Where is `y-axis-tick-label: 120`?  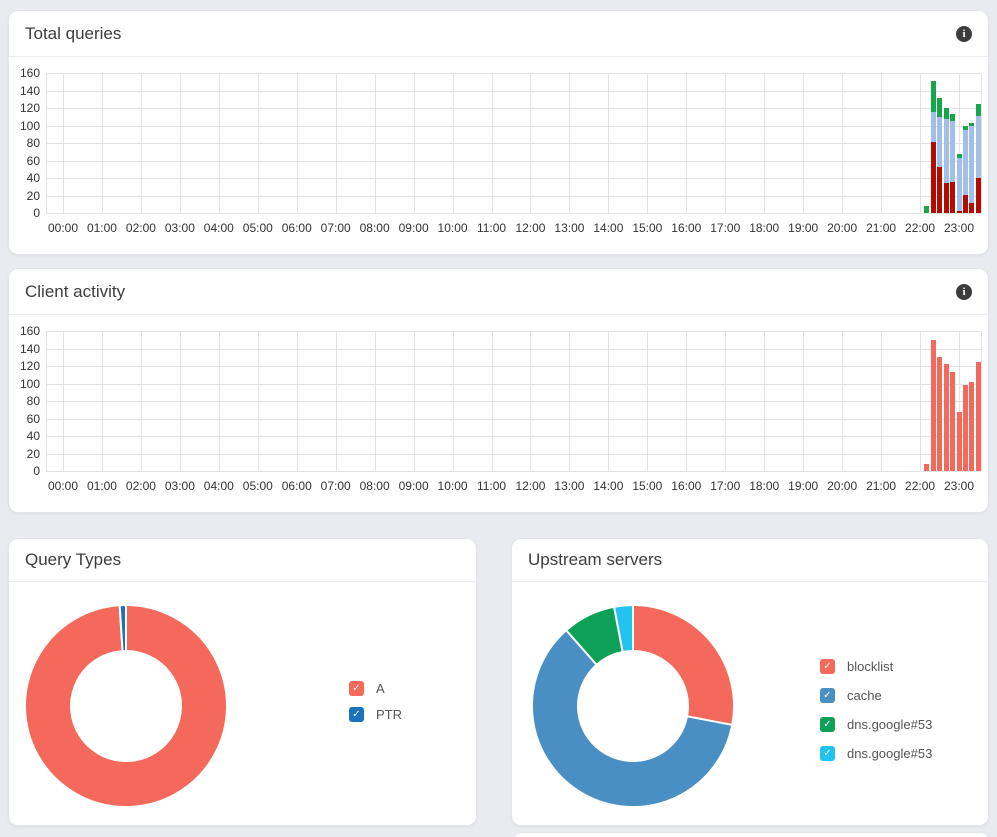 y-axis-tick-label: 120 is located at coordinates (29, 366).